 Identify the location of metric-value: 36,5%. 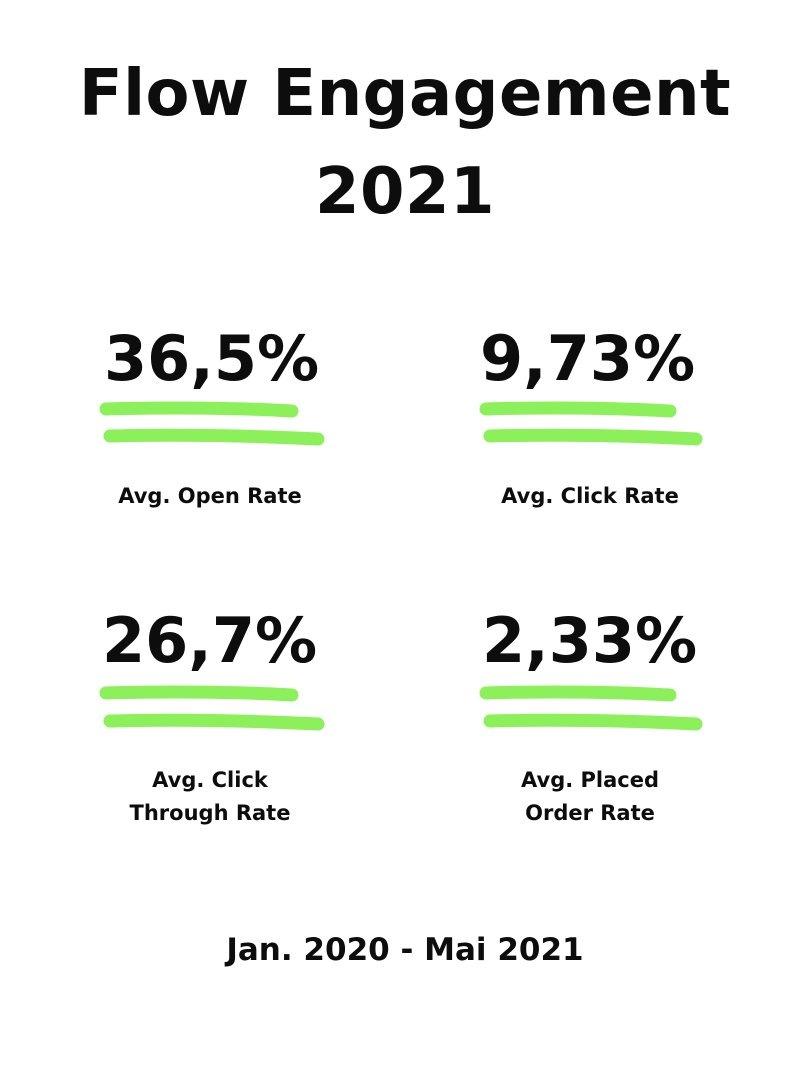
(212, 358).